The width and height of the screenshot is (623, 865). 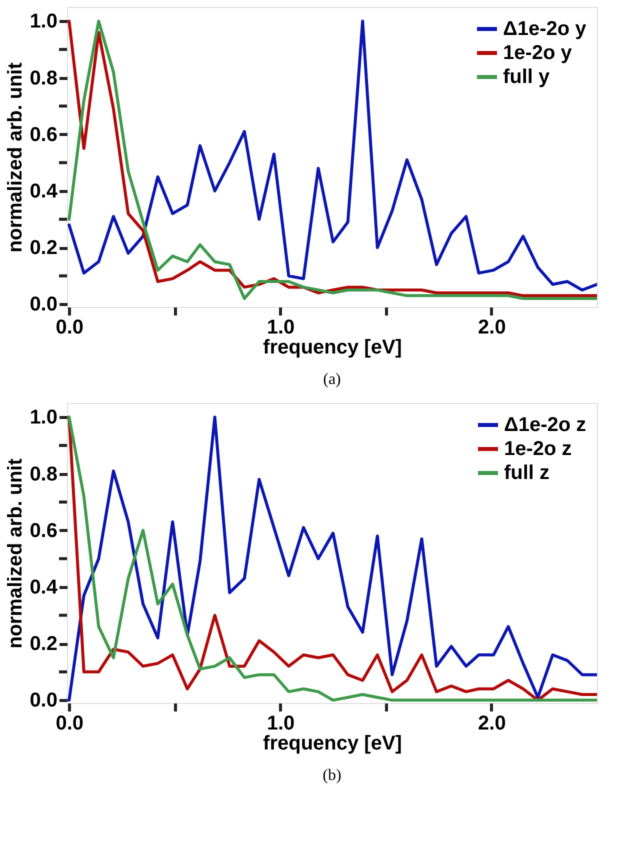 What do you see at coordinates (545, 29) in the screenshot?
I see `legend-label: Δ1e-2o y` at bounding box center [545, 29].